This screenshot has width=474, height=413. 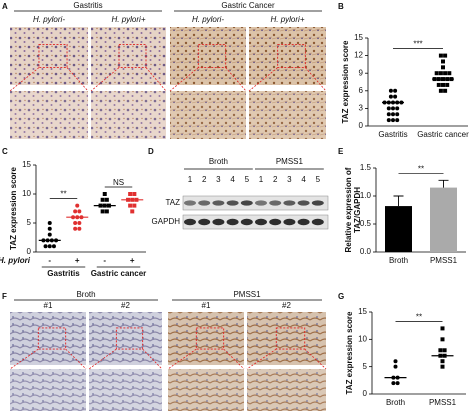 I want to click on x-tick-label: Gastritis, so click(x=392, y=134).